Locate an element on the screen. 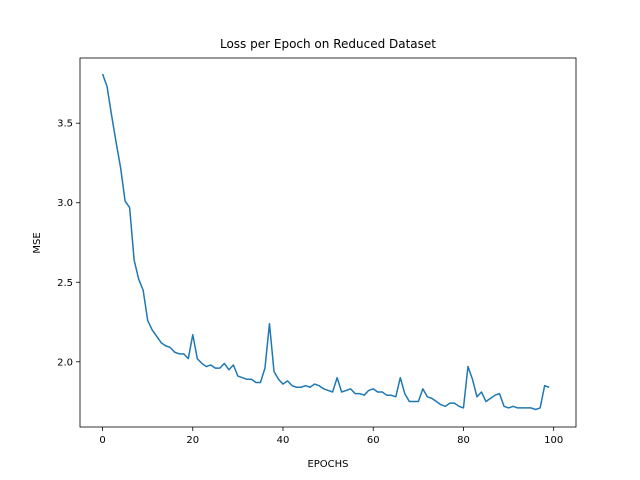 The width and height of the screenshot is (640, 480). x-tick-label: 60 is located at coordinates (373, 440).